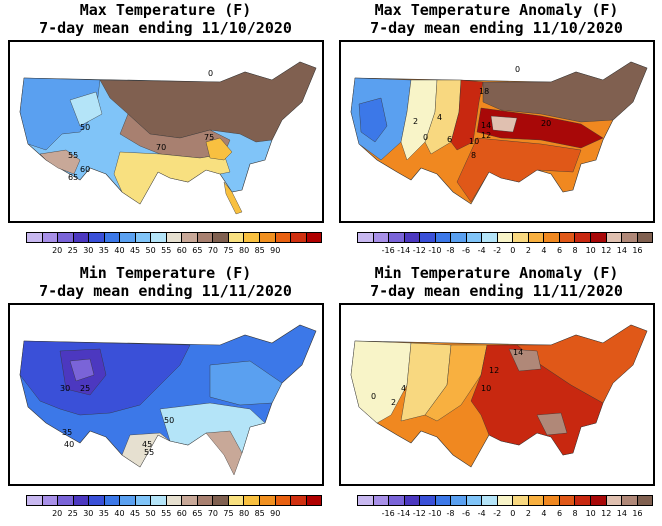 This screenshot has width=662, height=526. Describe the element at coordinates (181, 513) in the screenshot. I see `scale-tick-label: 60` at that location.